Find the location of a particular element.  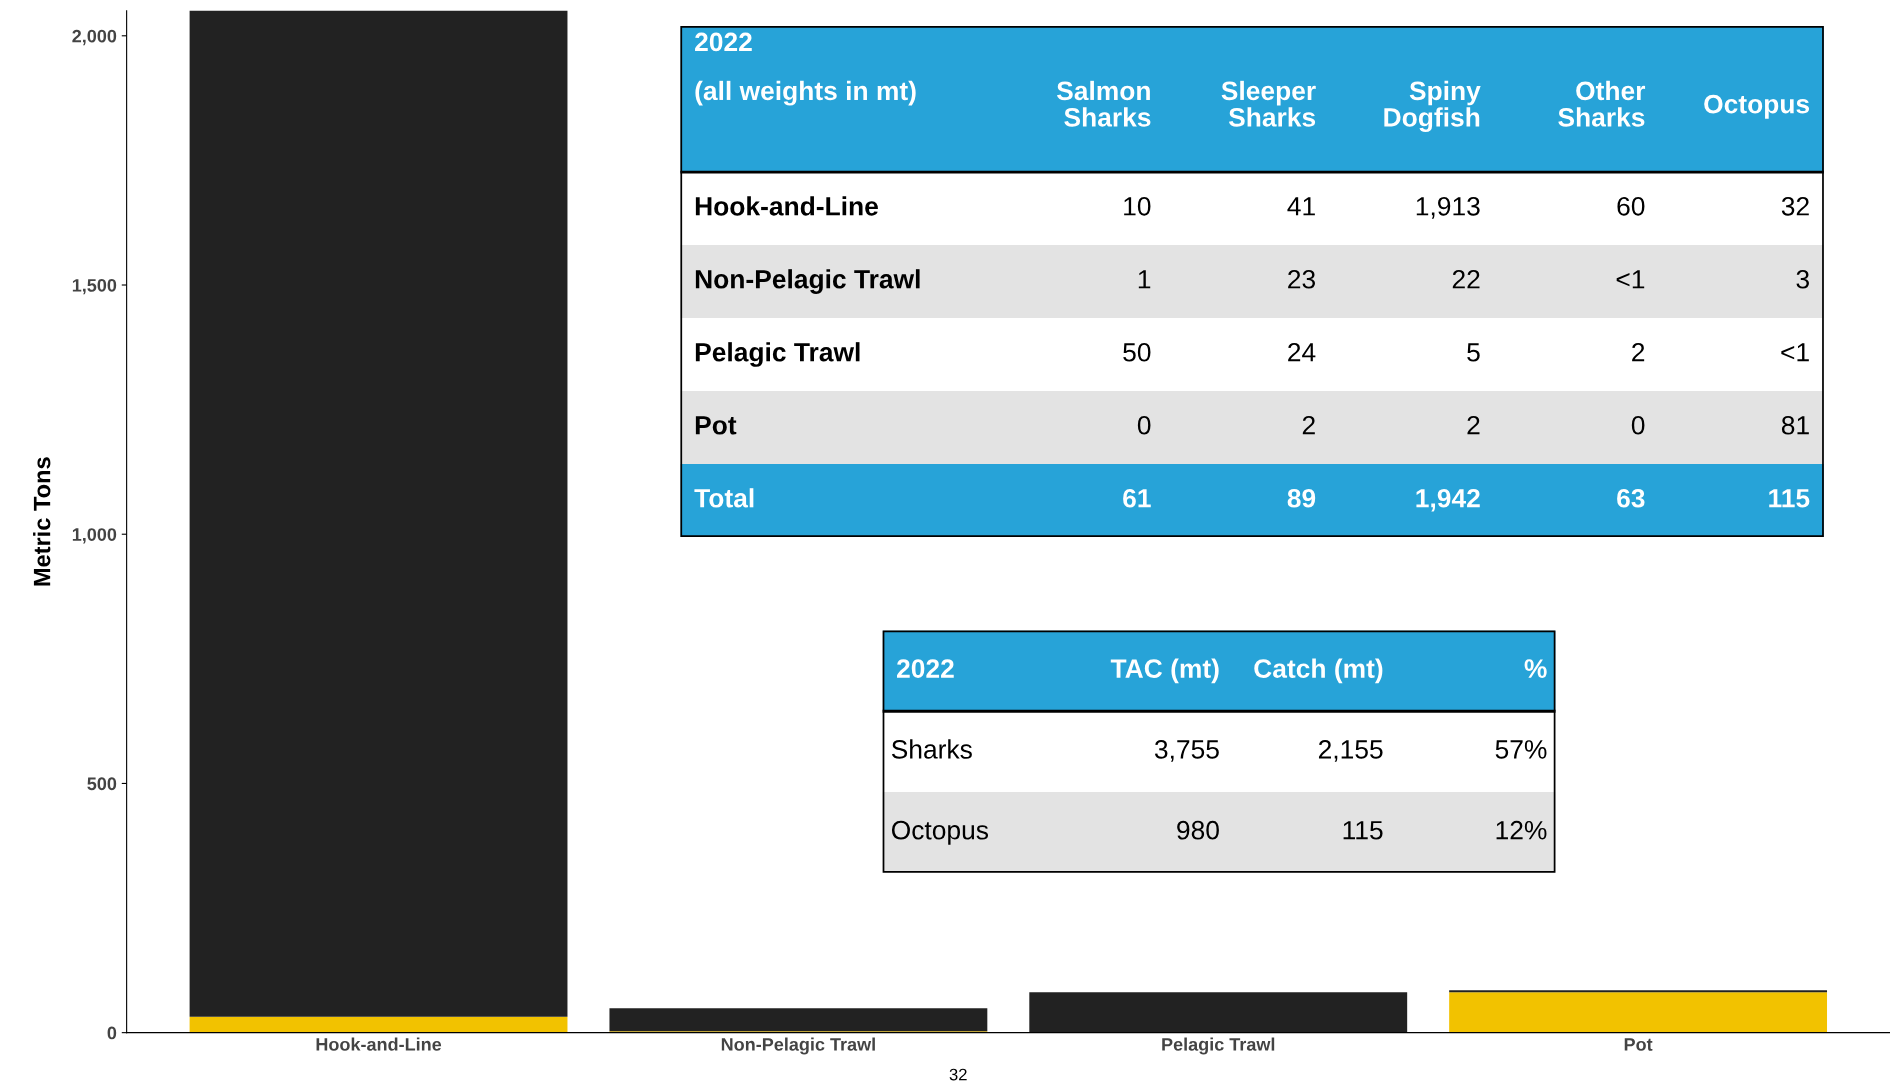

text: 1,913 is located at coordinates (1448, 207).